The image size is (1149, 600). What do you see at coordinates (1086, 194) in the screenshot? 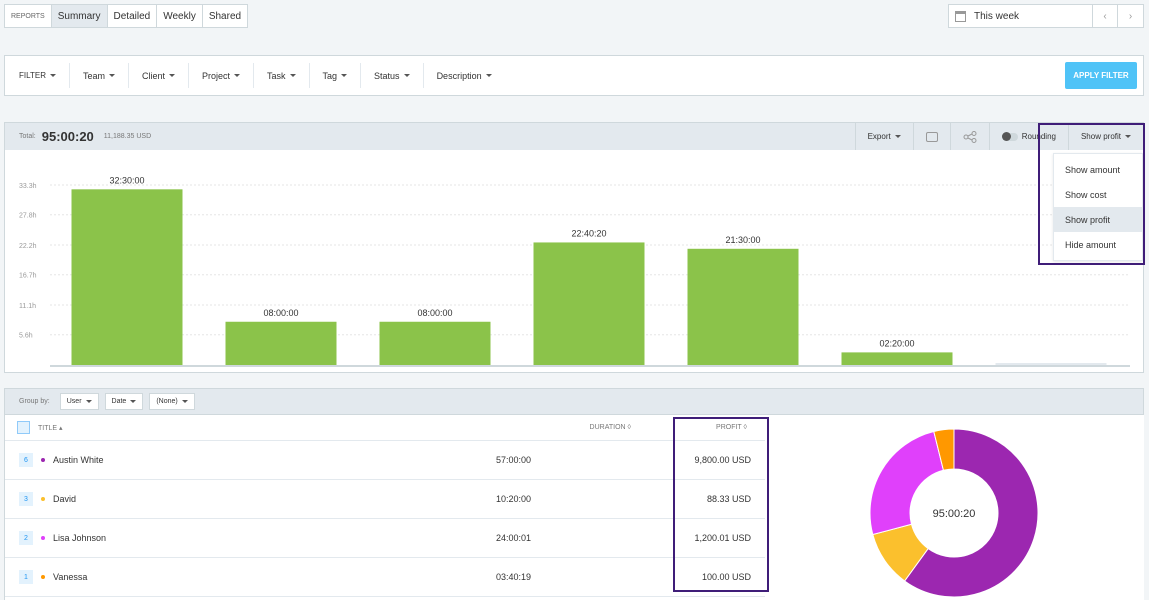
I see `dropdown-show-cost: Show cost` at bounding box center [1086, 194].